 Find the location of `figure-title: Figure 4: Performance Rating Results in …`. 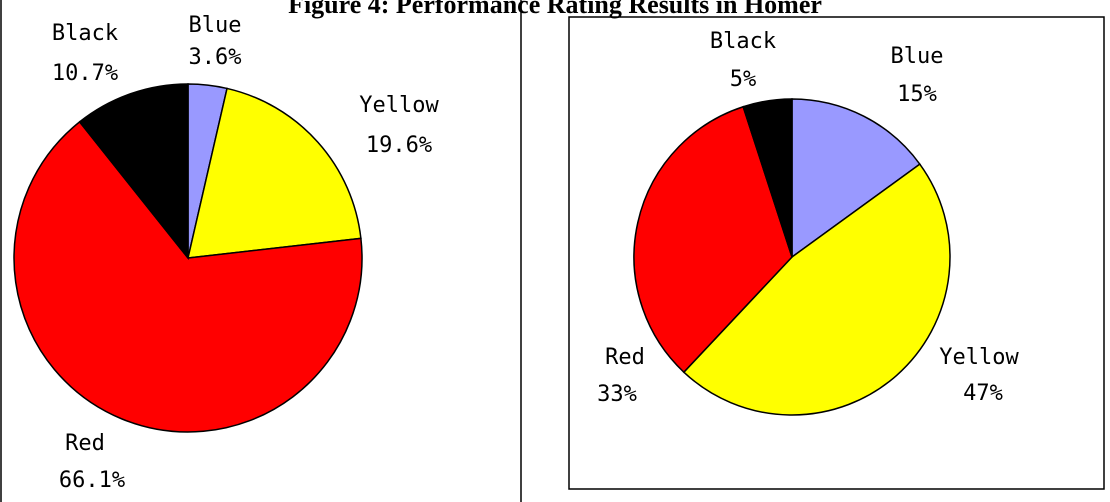

figure-title: Figure 4: Performance Rating Results in … is located at coordinates (555, 9).